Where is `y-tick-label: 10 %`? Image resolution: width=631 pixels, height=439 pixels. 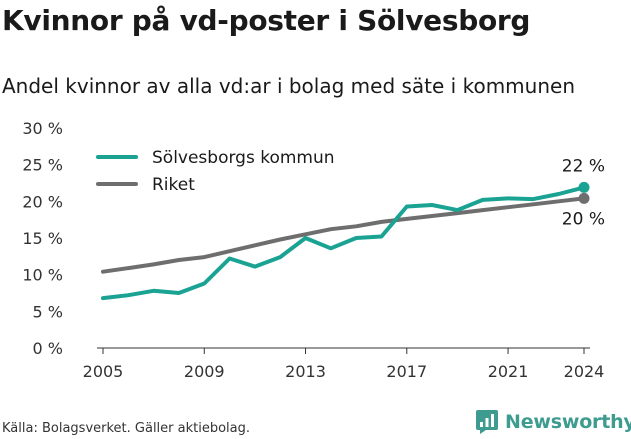
y-tick-label: 10 % is located at coordinates (42, 275).